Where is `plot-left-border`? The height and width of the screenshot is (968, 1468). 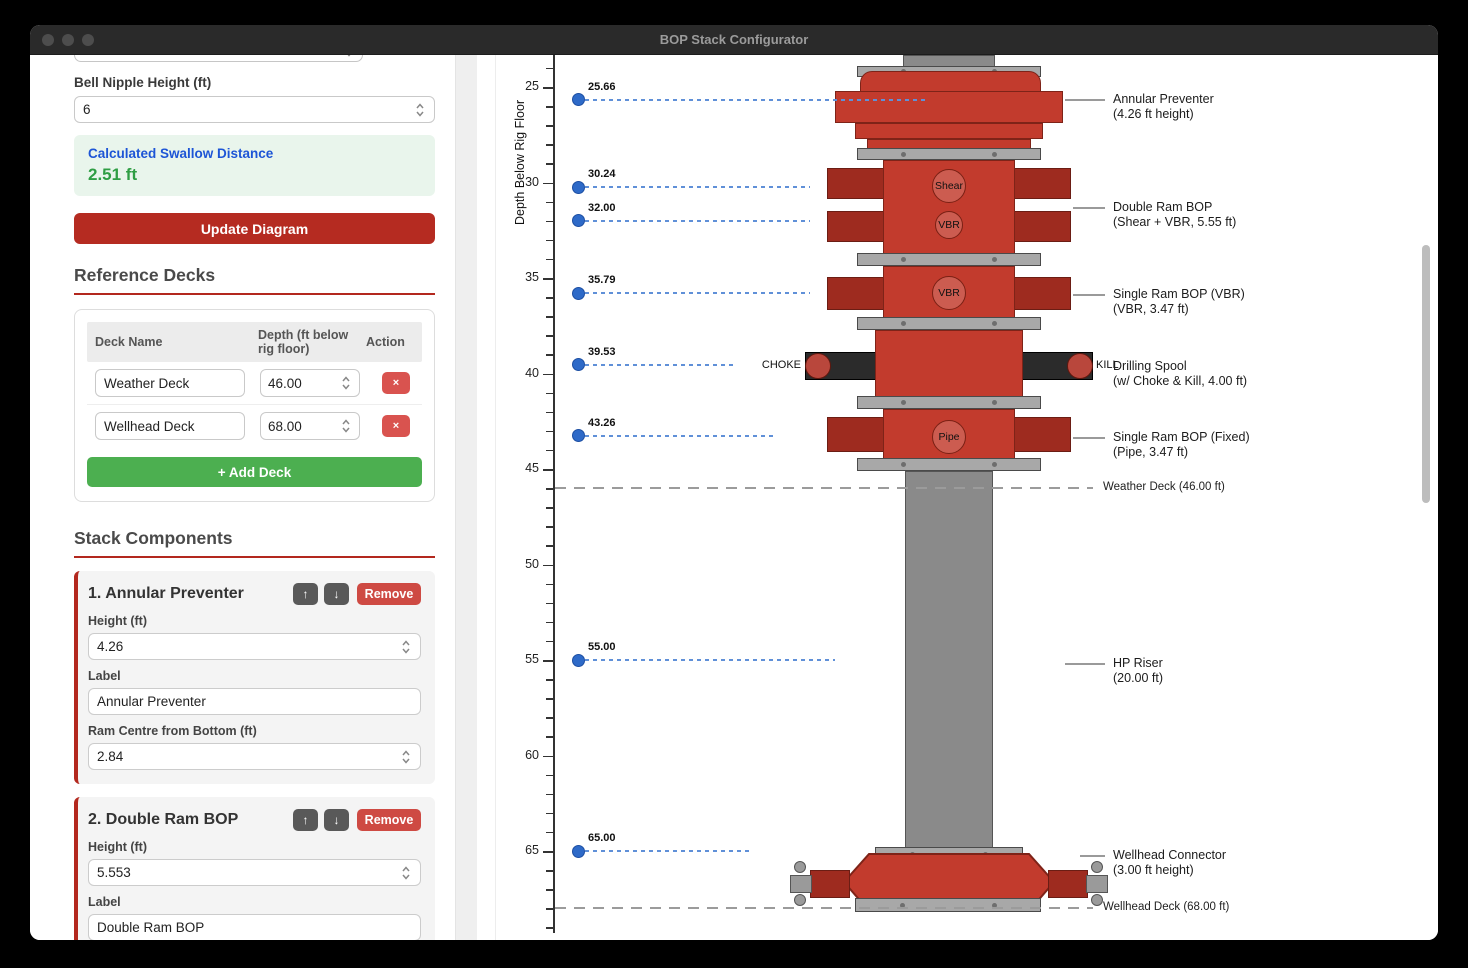 plot-left-border is located at coordinates (495, 497).